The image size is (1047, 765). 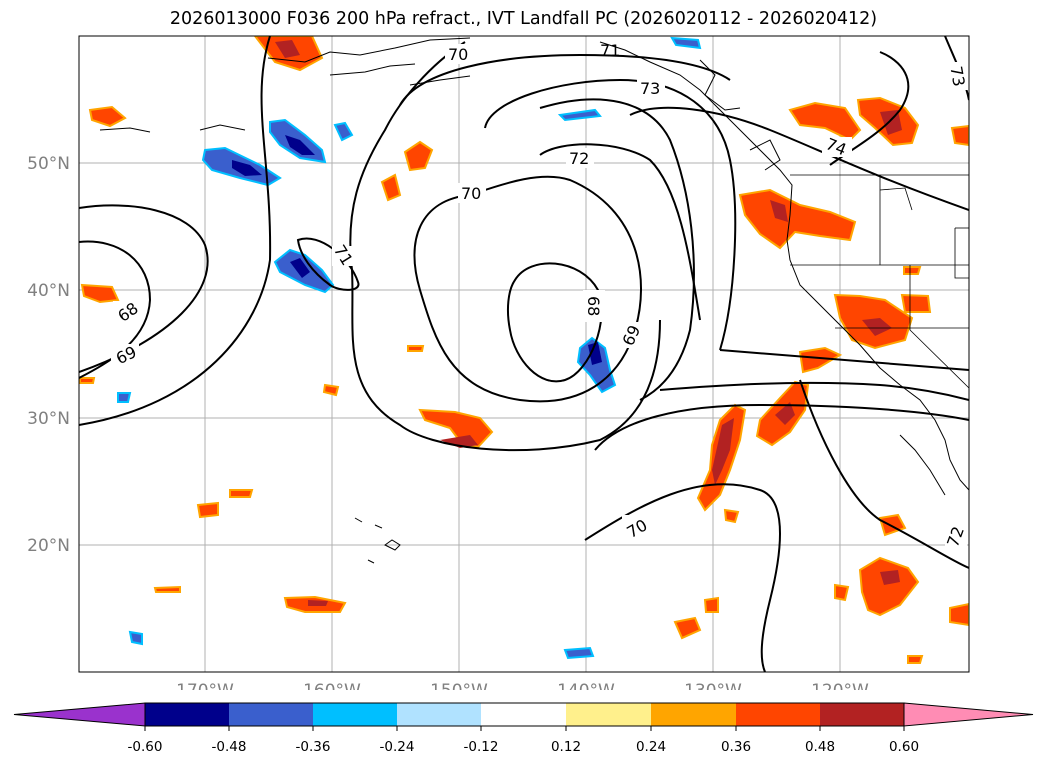 What do you see at coordinates (524, 728) in the screenshot?
I see `colorbar-ticks` at bounding box center [524, 728].